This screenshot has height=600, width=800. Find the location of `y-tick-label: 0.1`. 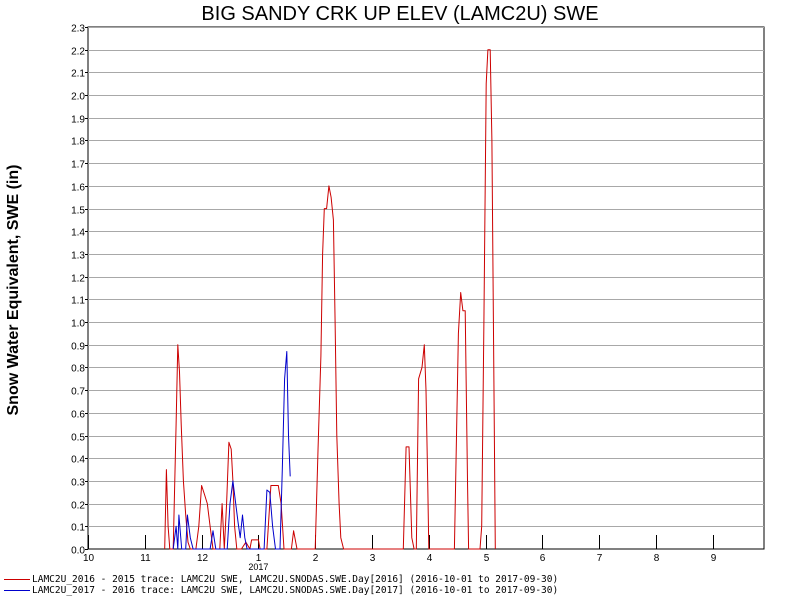

y-tick-label: 0.1 is located at coordinates (78, 528).